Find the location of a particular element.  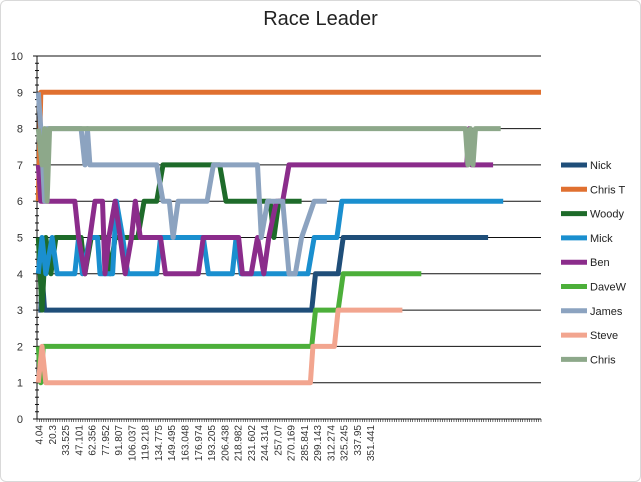

y-tick-label: 6 is located at coordinates (20, 202).